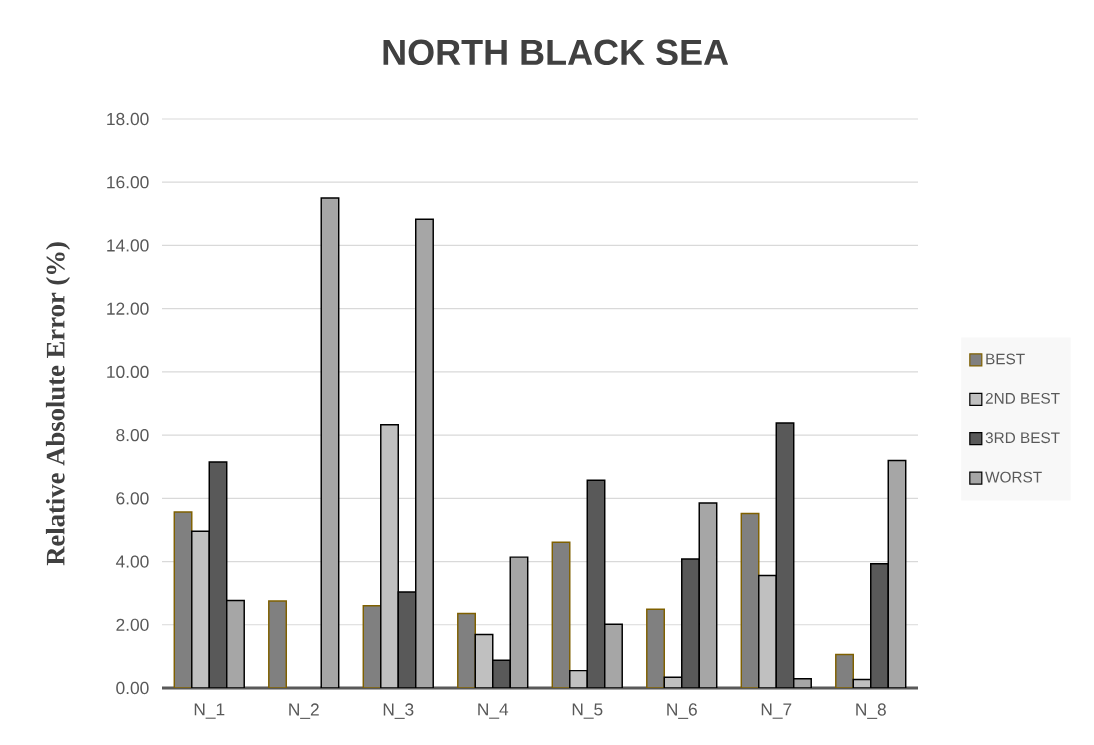 The image size is (1094, 745). Describe the element at coordinates (128, 182) in the screenshot. I see `y-tick-label: 16.00` at that location.